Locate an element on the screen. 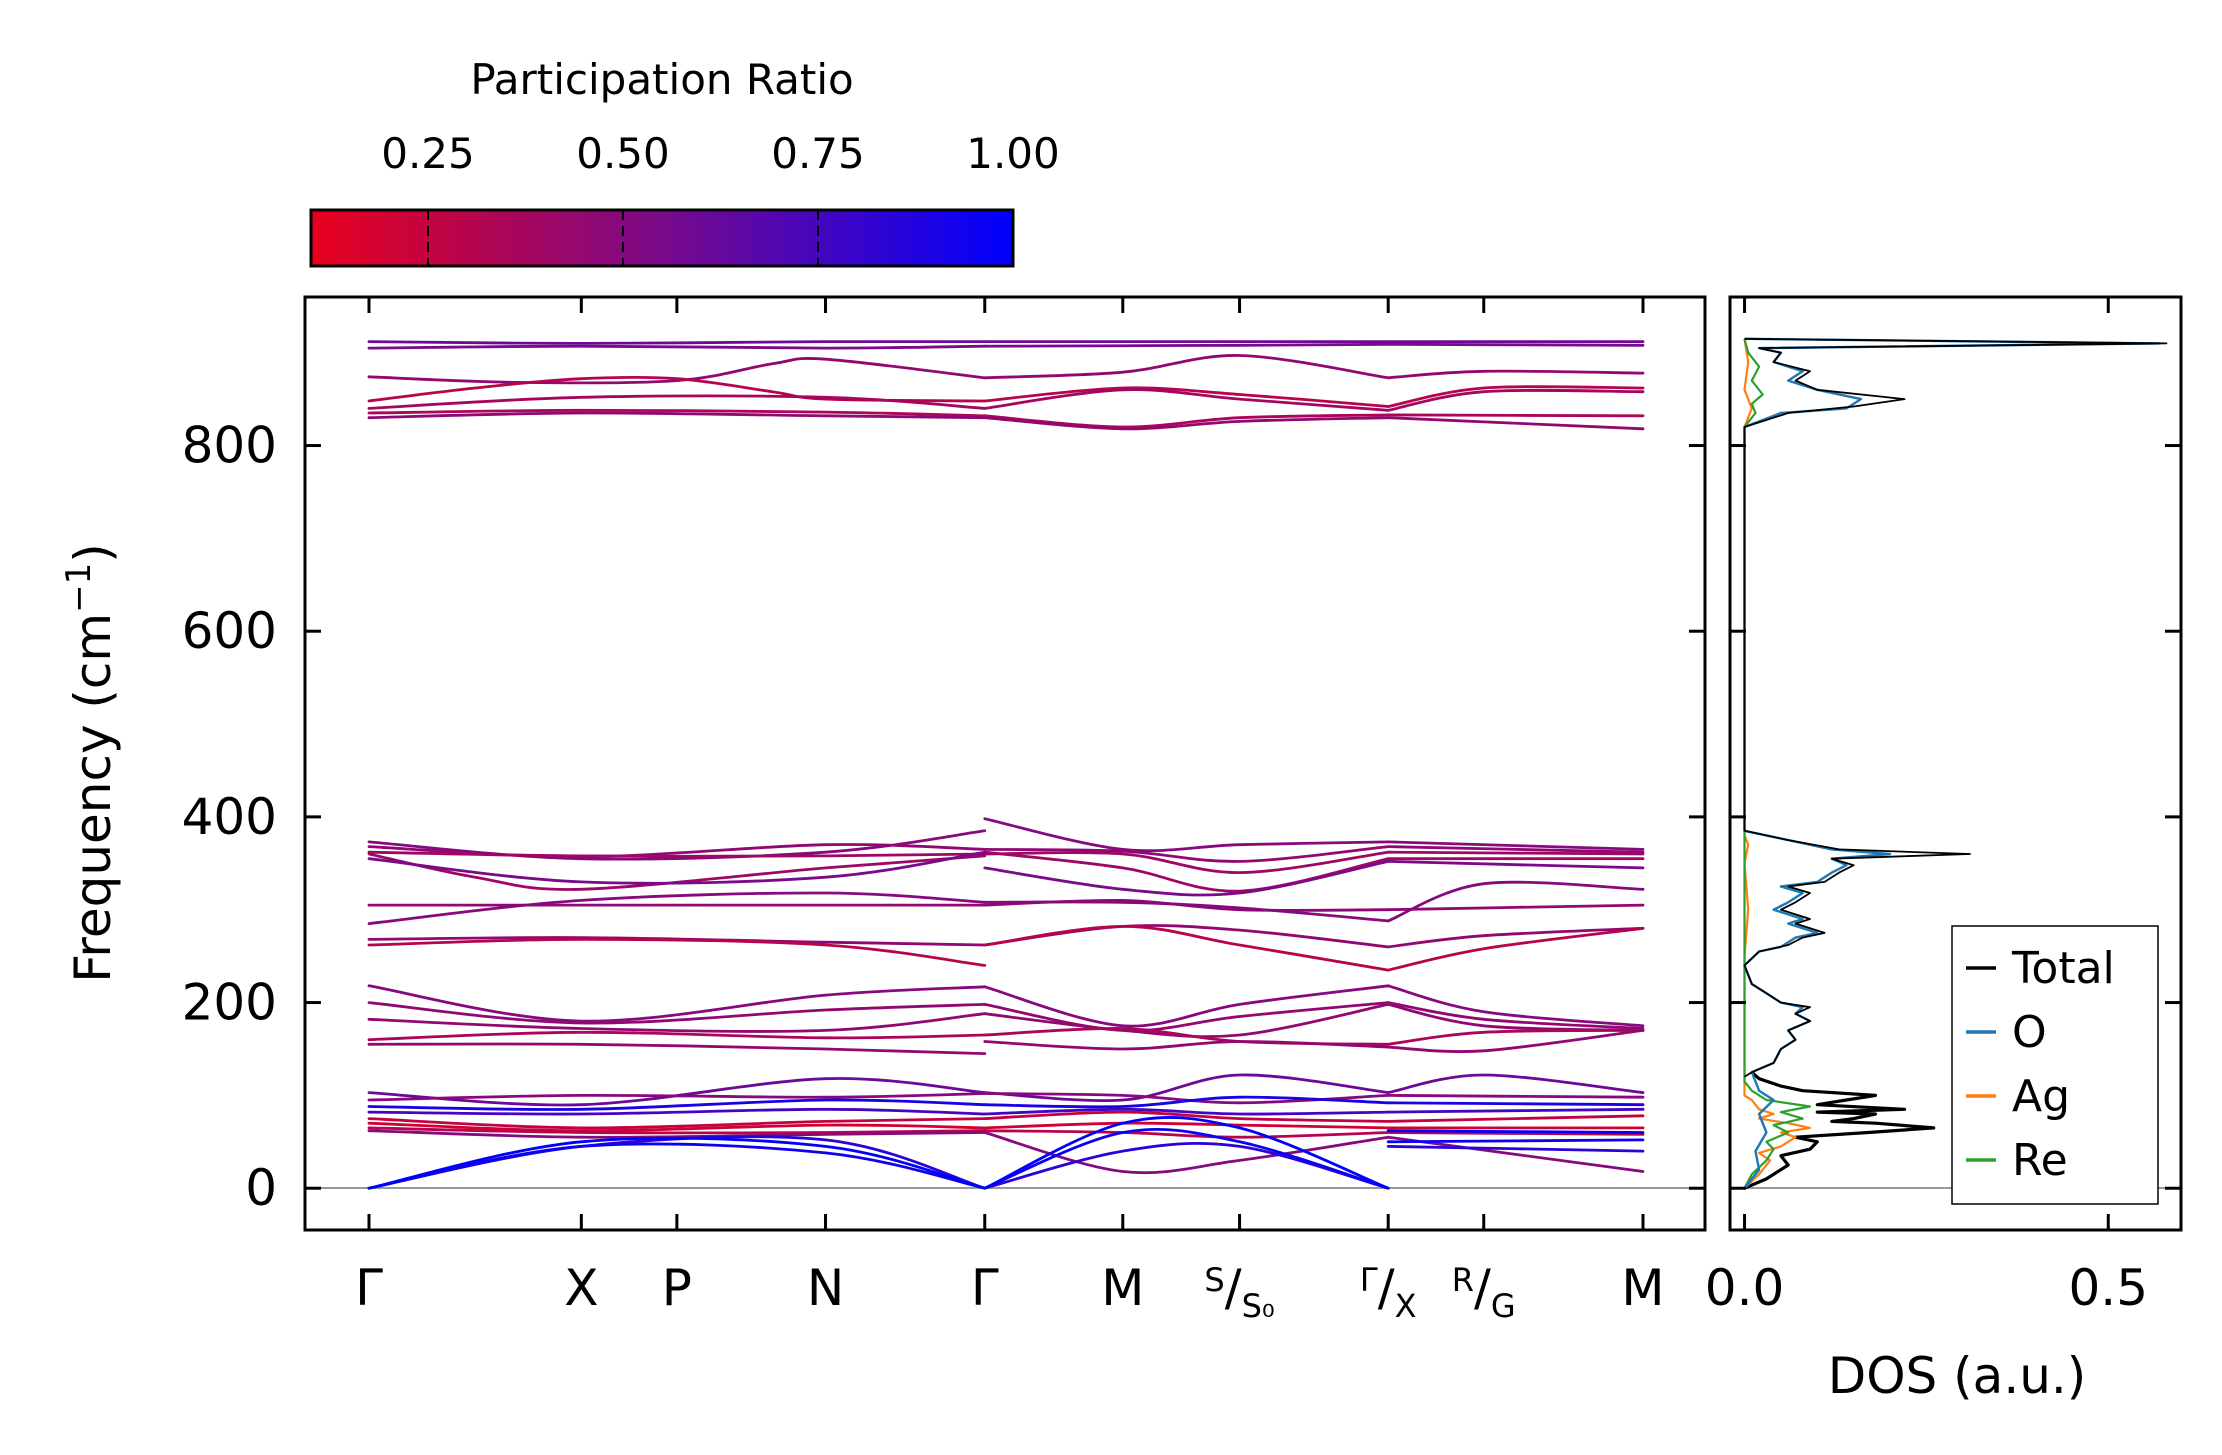 This screenshot has width=2222, height=1455. y-tick-label: 0 is located at coordinates (261, 1188).